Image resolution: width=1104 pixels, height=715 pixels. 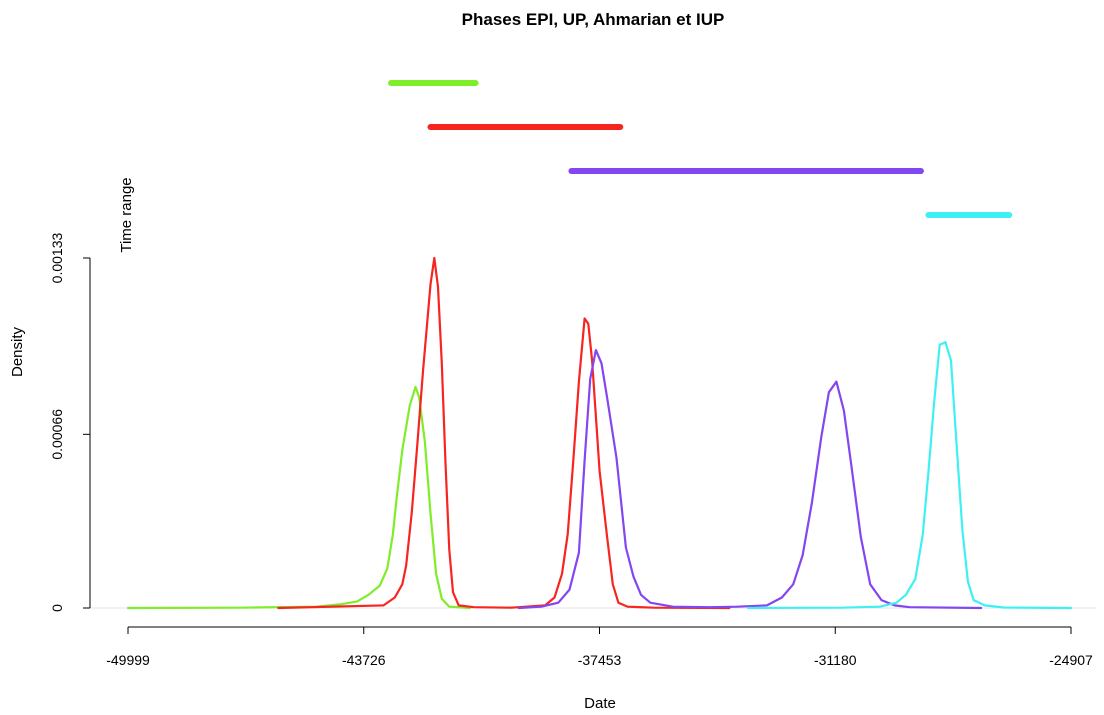 I want to click on x-tick-label: -31180, so click(x=835, y=660).